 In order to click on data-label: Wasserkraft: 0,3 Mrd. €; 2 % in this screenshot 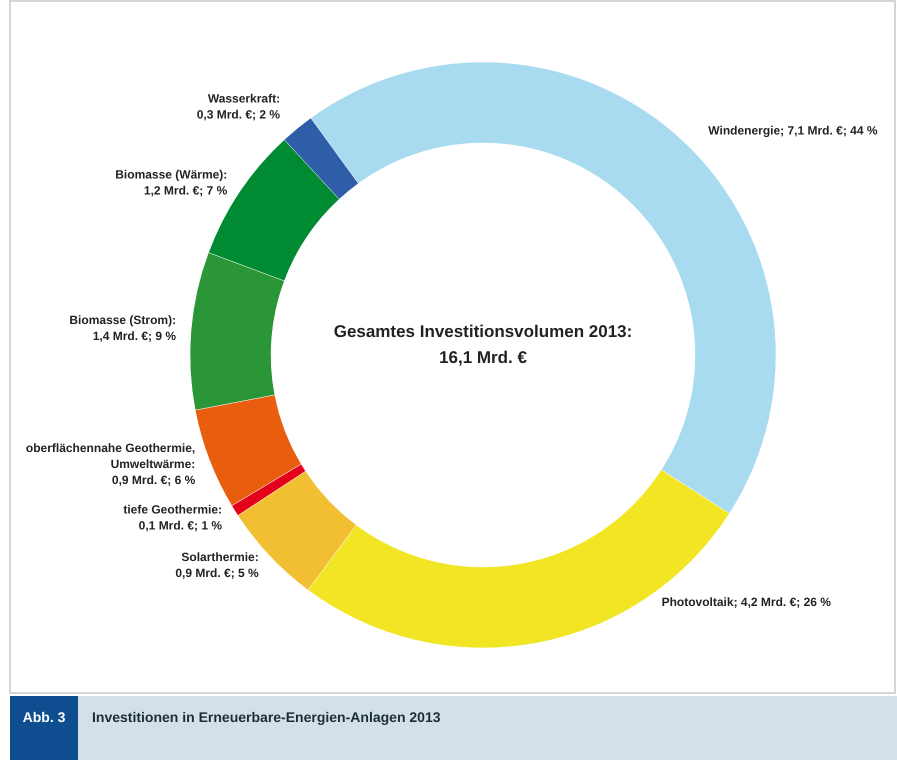, I will do `click(238, 107)`.